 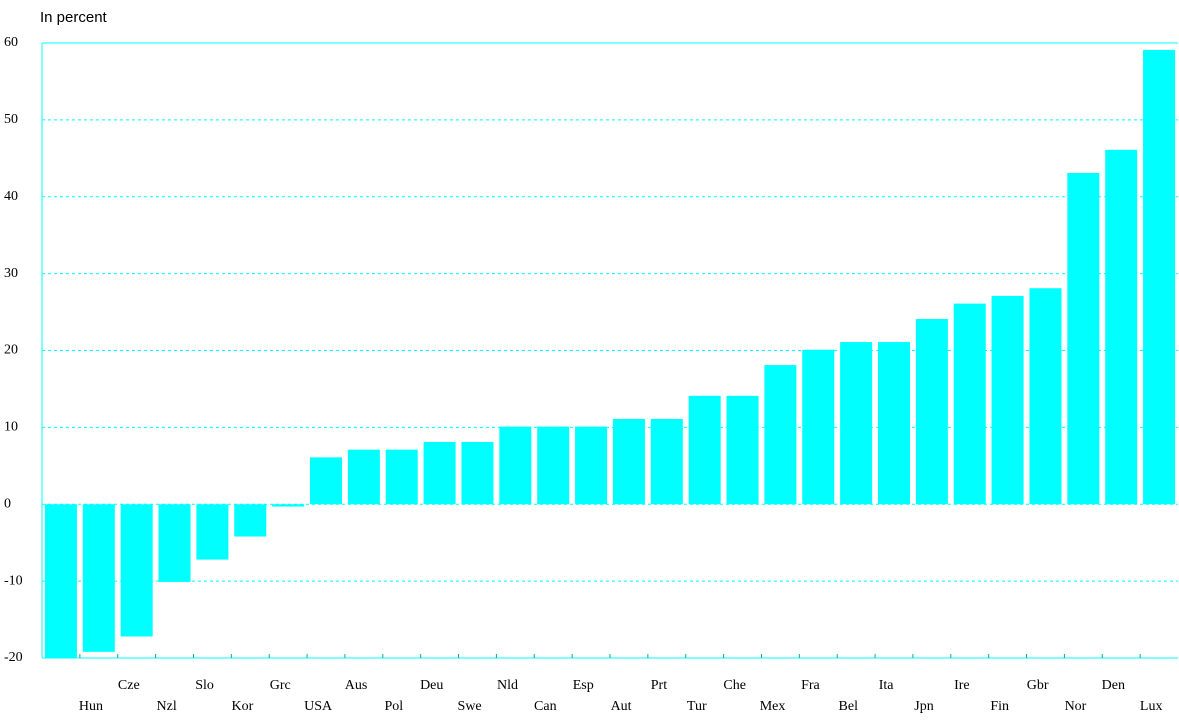 What do you see at coordinates (849, 706) in the screenshot?
I see `x-tick-label: Bel` at bounding box center [849, 706].